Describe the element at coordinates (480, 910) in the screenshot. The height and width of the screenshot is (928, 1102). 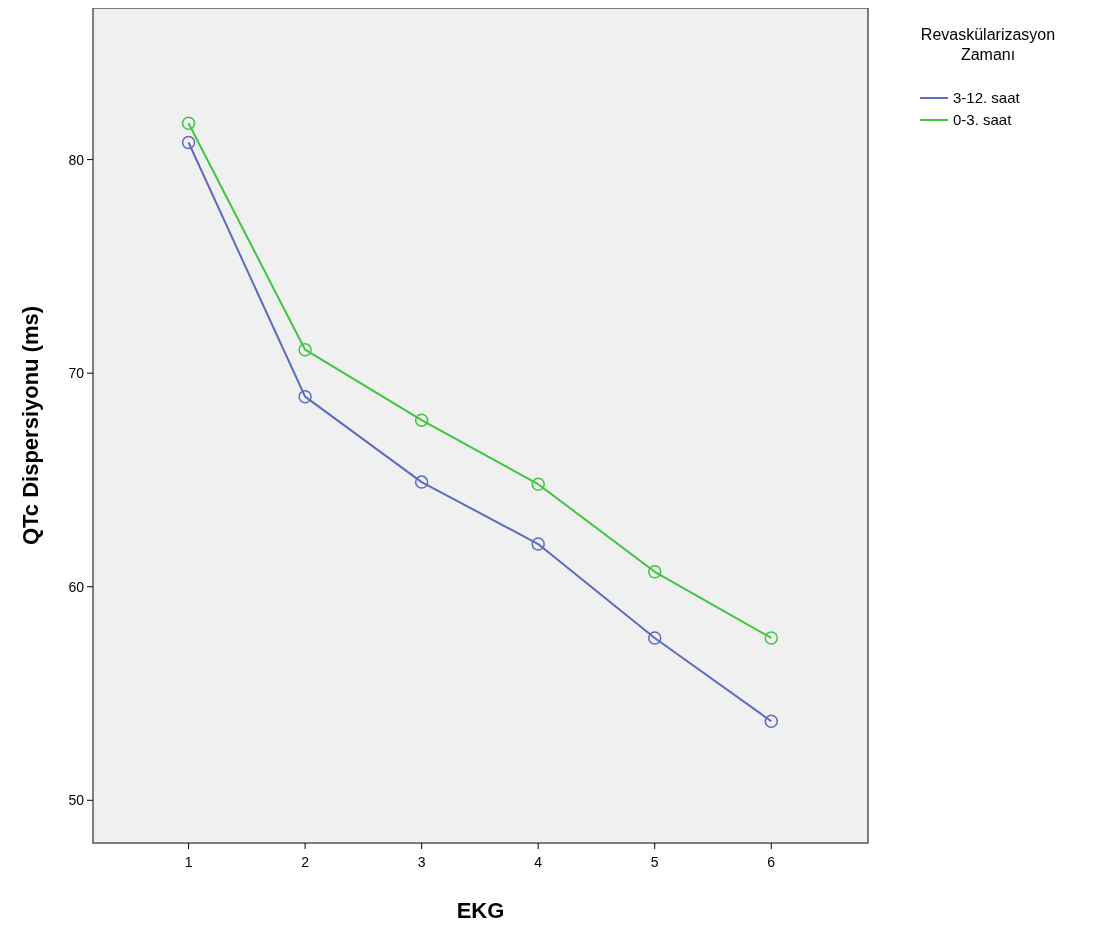
I see `x-axis-title: EKG` at that location.